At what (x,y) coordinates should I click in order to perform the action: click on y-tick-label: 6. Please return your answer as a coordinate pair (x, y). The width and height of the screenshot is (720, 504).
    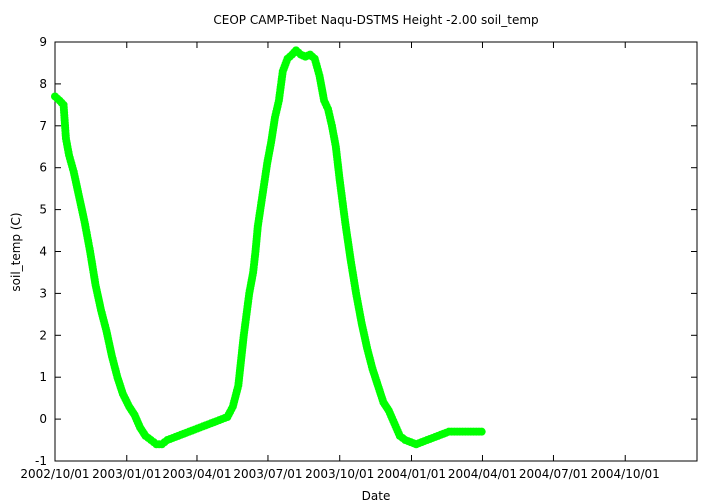
    Looking at the image, I should click on (43, 168).